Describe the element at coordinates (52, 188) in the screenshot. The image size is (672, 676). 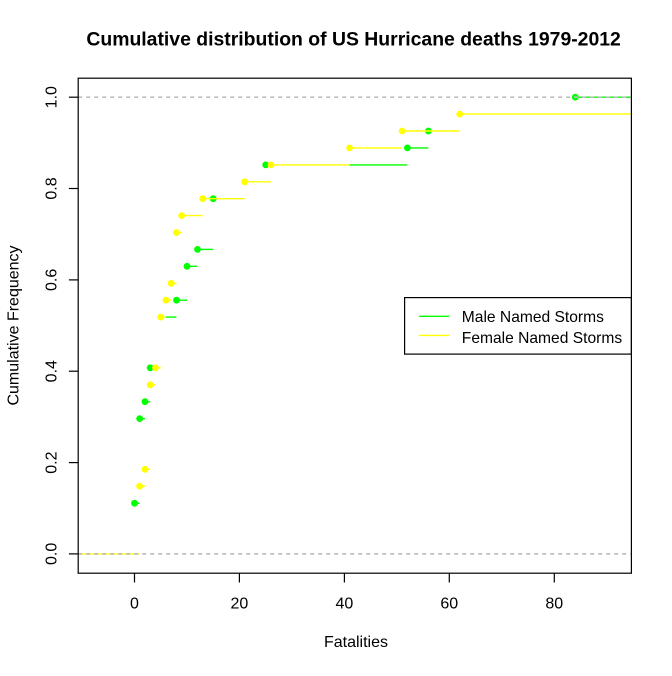
I see `svg-text: 0.8` at that location.